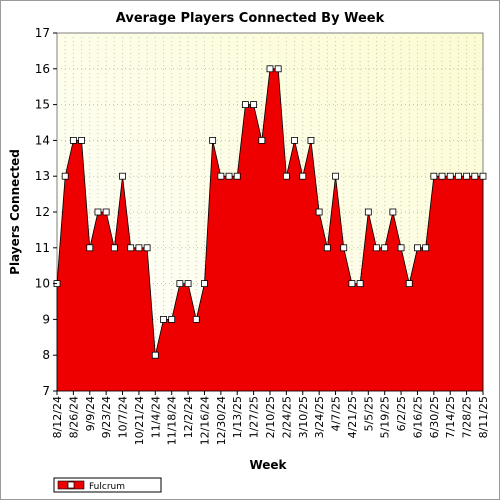 Image resolution: width=500 pixels, height=500 pixels. I want to click on y-tick-label: 13, so click(42, 176).